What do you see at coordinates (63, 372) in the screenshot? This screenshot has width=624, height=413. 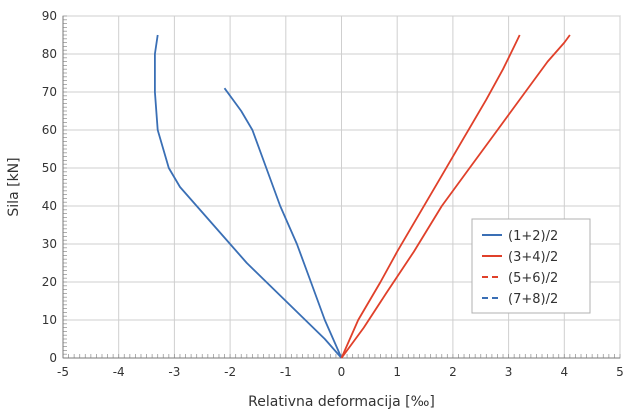 I see `x-tick-label: -5` at bounding box center [63, 372].